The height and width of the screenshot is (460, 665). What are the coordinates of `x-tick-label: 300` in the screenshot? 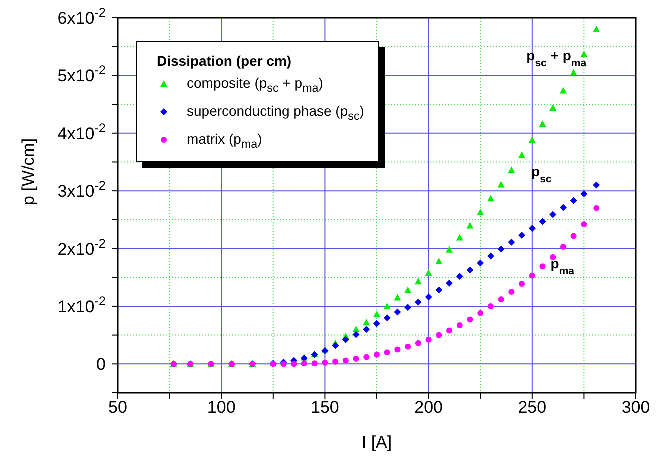 It's located at (636, 408).